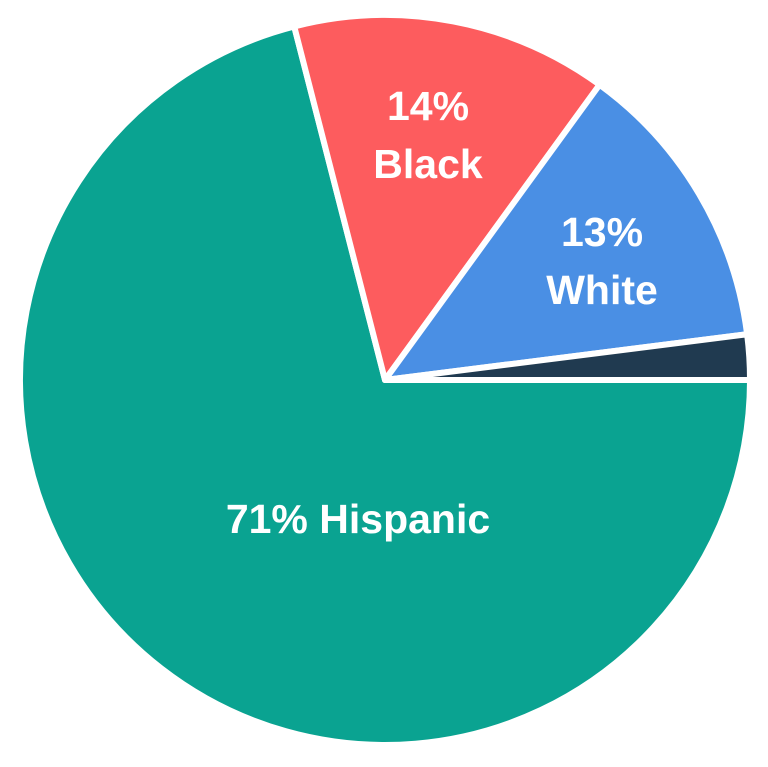 The image size is (768, 767). Describe the element at coordinates (428, 135) in the screenshot. I see `slice-label-black: 14% Black` at that location.